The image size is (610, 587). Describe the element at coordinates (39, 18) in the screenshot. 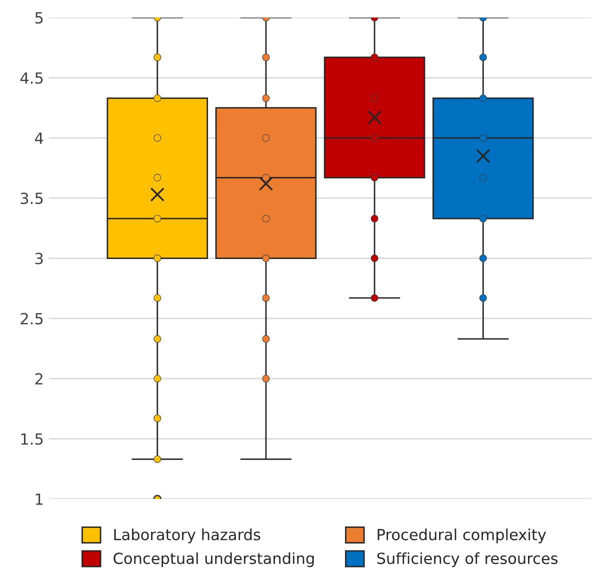

I see `y-tick-label: 5` at that location.